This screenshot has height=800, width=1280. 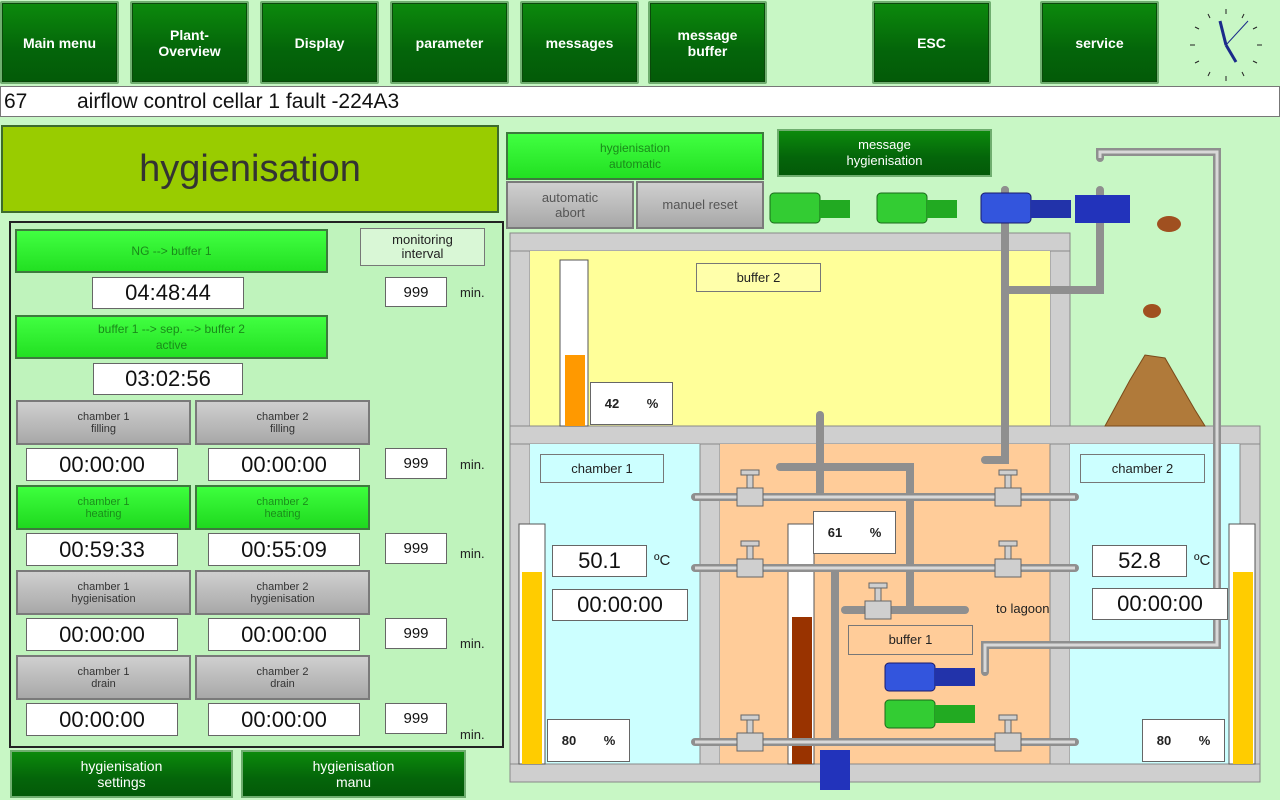 What do you see at coordinates (103, 507) in the screenshot?
I see `chamber1-heating-button: chamber 1 heating` at bounding box center [103, 507].